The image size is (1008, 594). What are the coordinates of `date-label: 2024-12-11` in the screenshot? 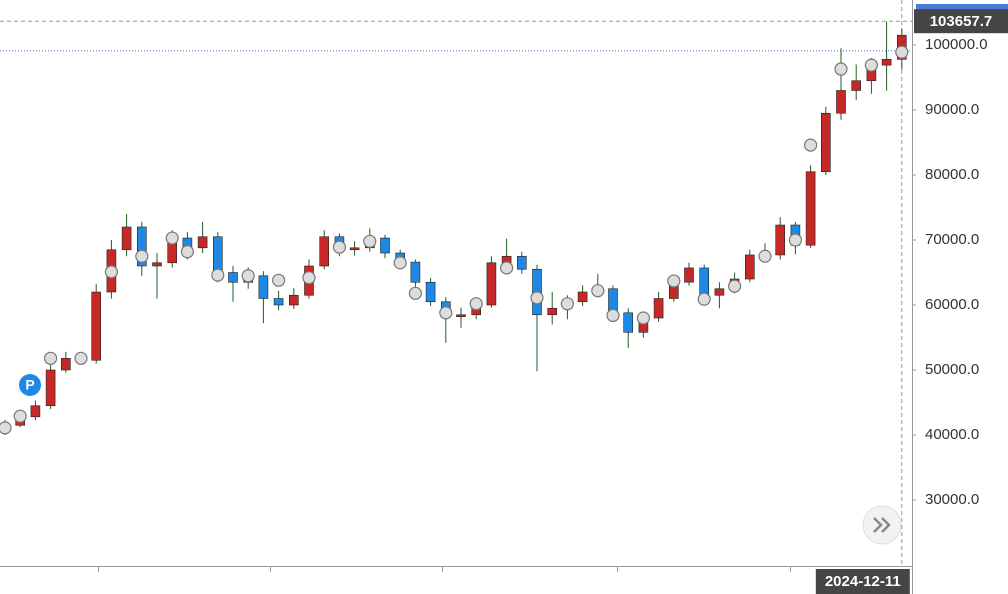 It's located at (863, 581).